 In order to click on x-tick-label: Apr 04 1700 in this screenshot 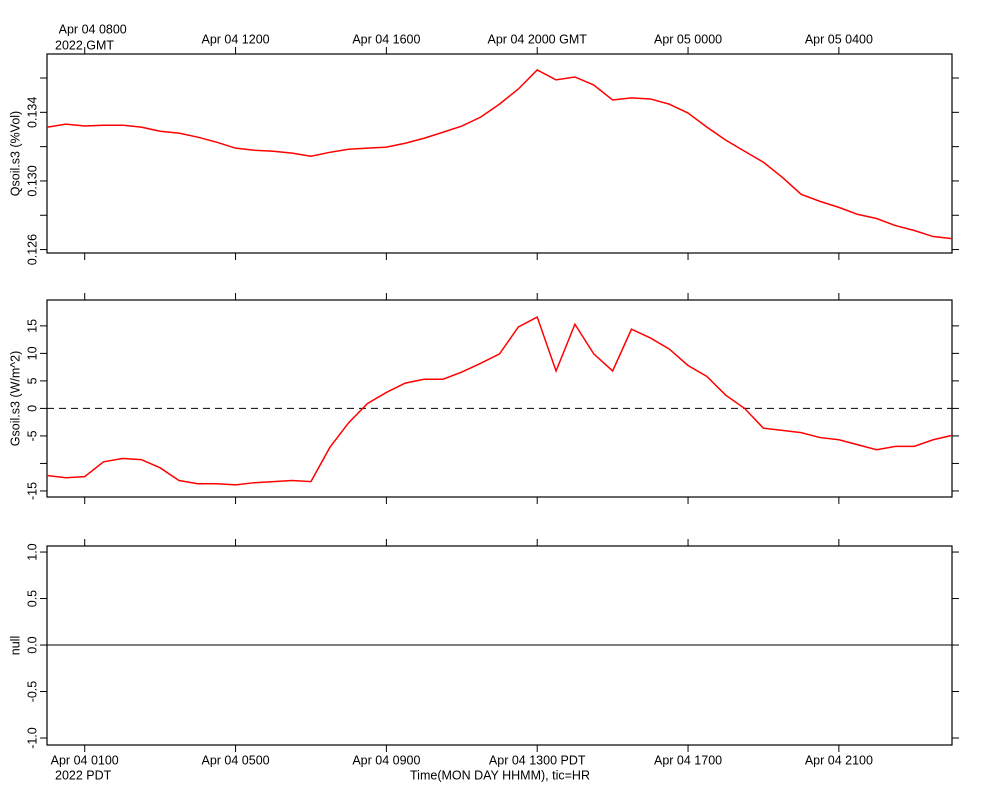, I will do `click(688, 760)`.